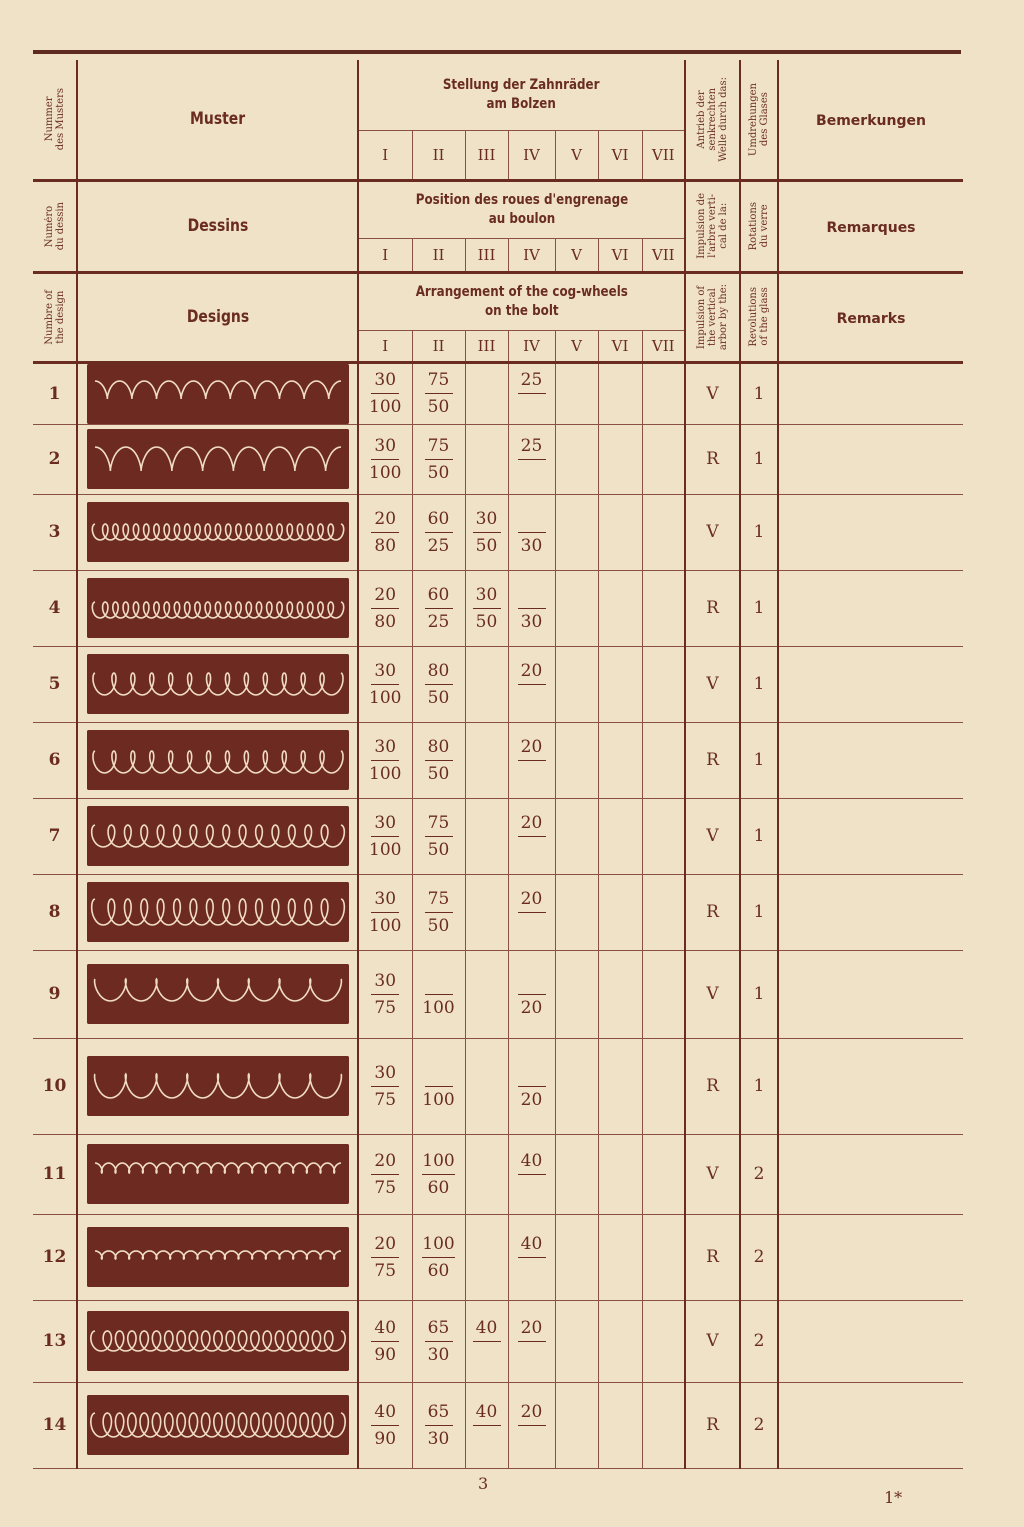 The height and width of the screenshot is (1527, 1024). I want to click on gear-position-2: II, so click(439, 256).